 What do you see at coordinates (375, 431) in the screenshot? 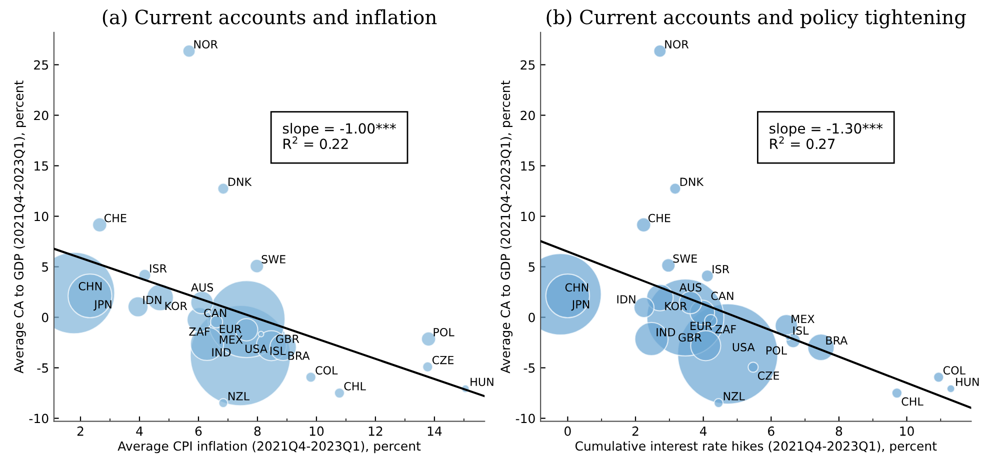
I see `x-tick-label: 12` at bounding box center [375, 431].